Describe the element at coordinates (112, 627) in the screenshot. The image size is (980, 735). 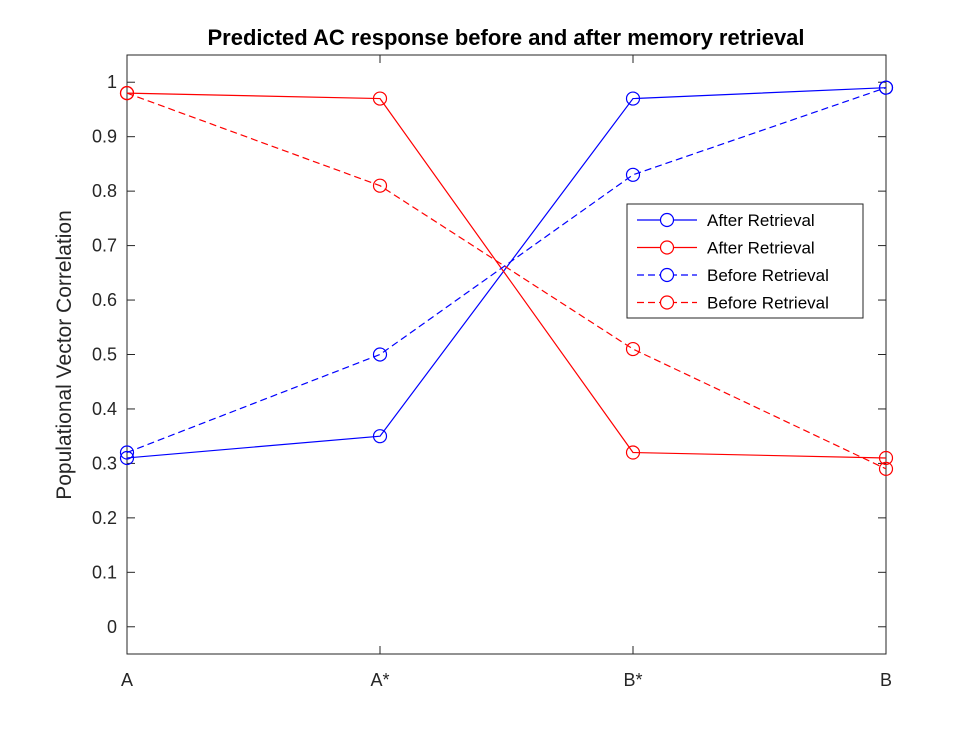
I see `y-tick-label: 0` at that location.